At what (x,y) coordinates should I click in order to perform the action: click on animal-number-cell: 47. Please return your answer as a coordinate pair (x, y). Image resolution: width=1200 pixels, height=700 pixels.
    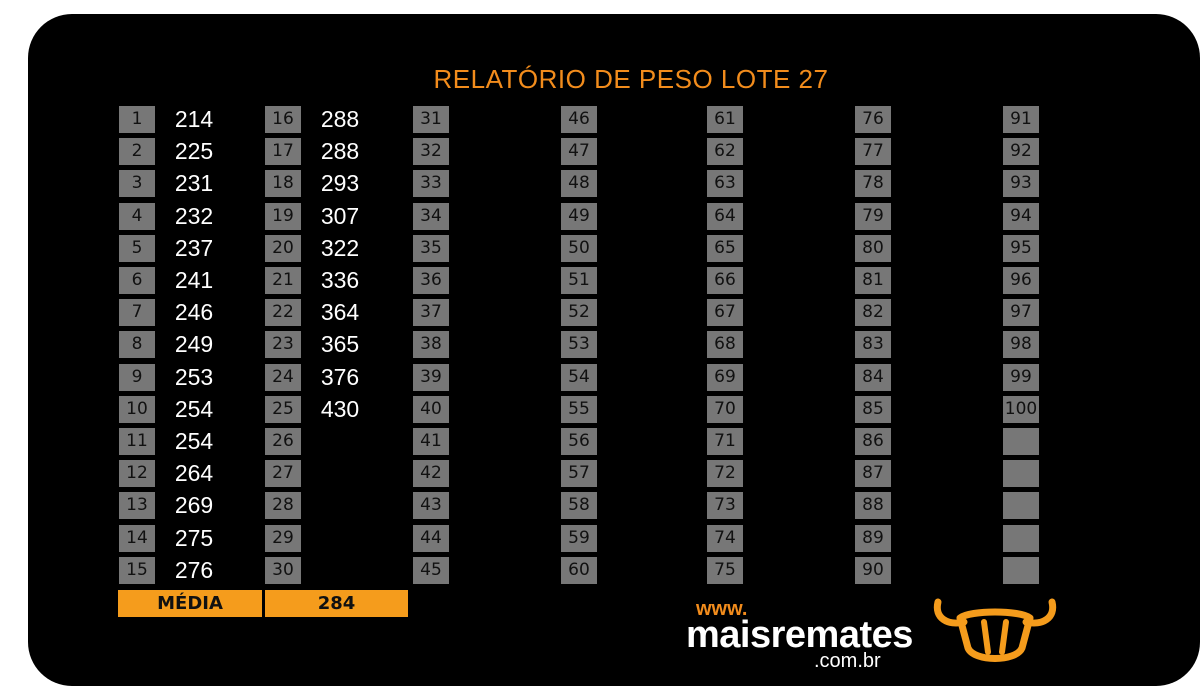
    Looking at the image, I should click on (579, 151).